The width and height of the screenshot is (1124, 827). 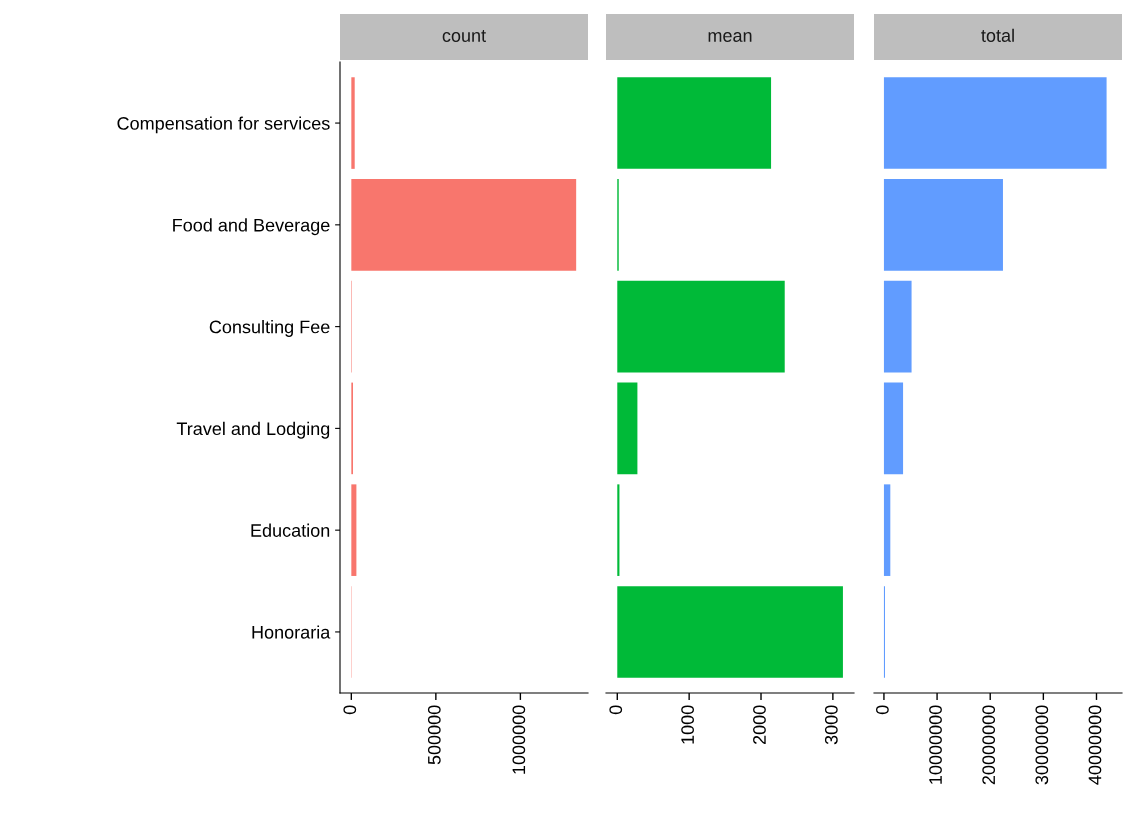 What do you see at coordinates (251, 227) in the screenshot?
I see `y-tick-label: Food and Beverage` at bounding box center [251, 227].